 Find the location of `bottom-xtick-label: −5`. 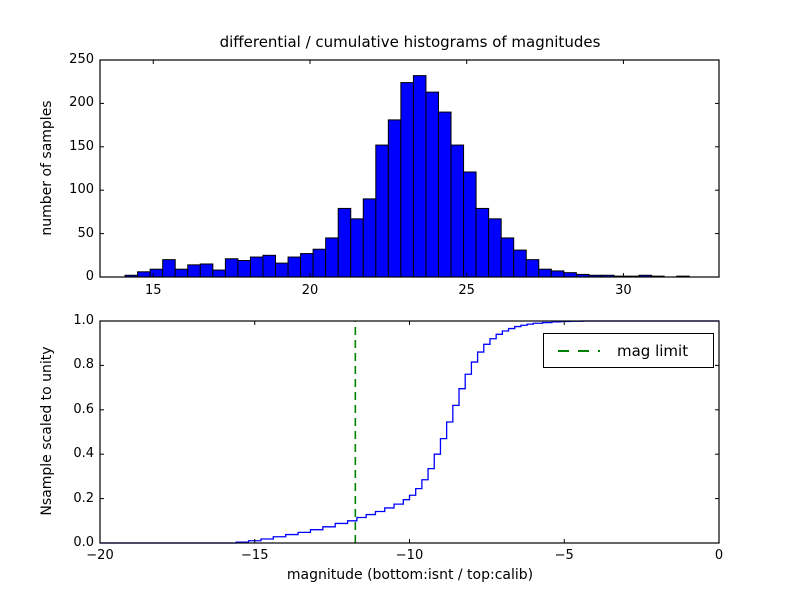

bottom-xtick-label: −5 is located at coordinates (564, 555).